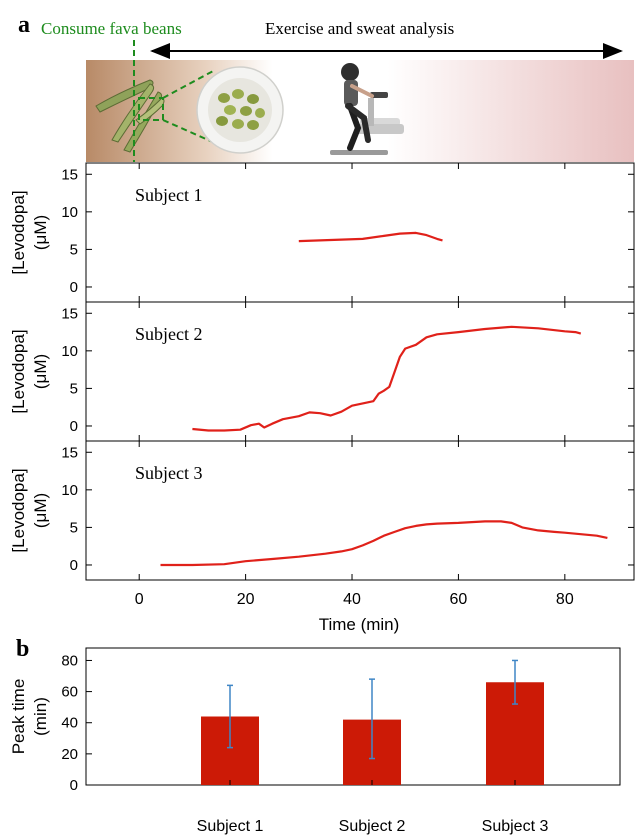 The height and width of the screenshot is (836, 635). What do you see at coordinates (69, 754) in the screenshot?
I see `y-tick-label: 20` at bounding box center [69, 754].